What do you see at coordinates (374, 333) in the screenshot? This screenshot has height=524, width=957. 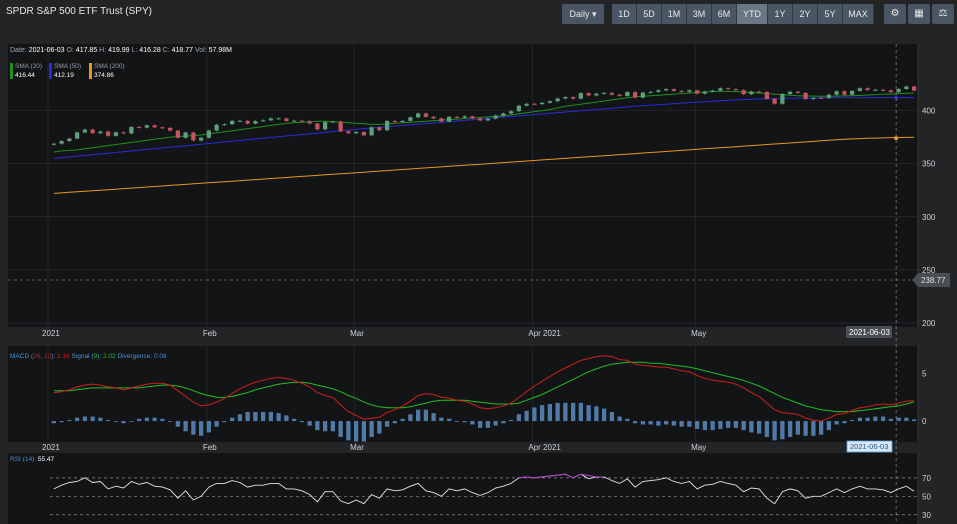 I see `price-x-axis: 2021 Feb Mar Apr 2021 May` at bounding box center [374, 333].